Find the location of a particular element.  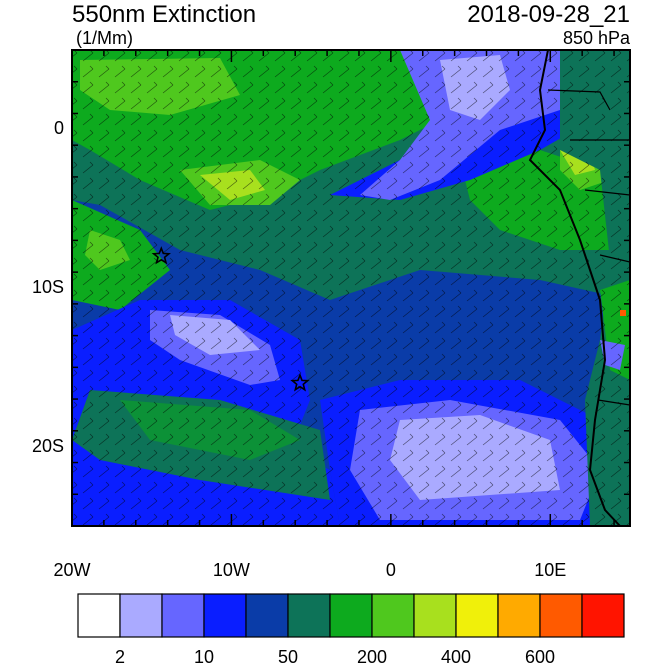

colorbar-label: 10 is located at coordinates (204, 657).